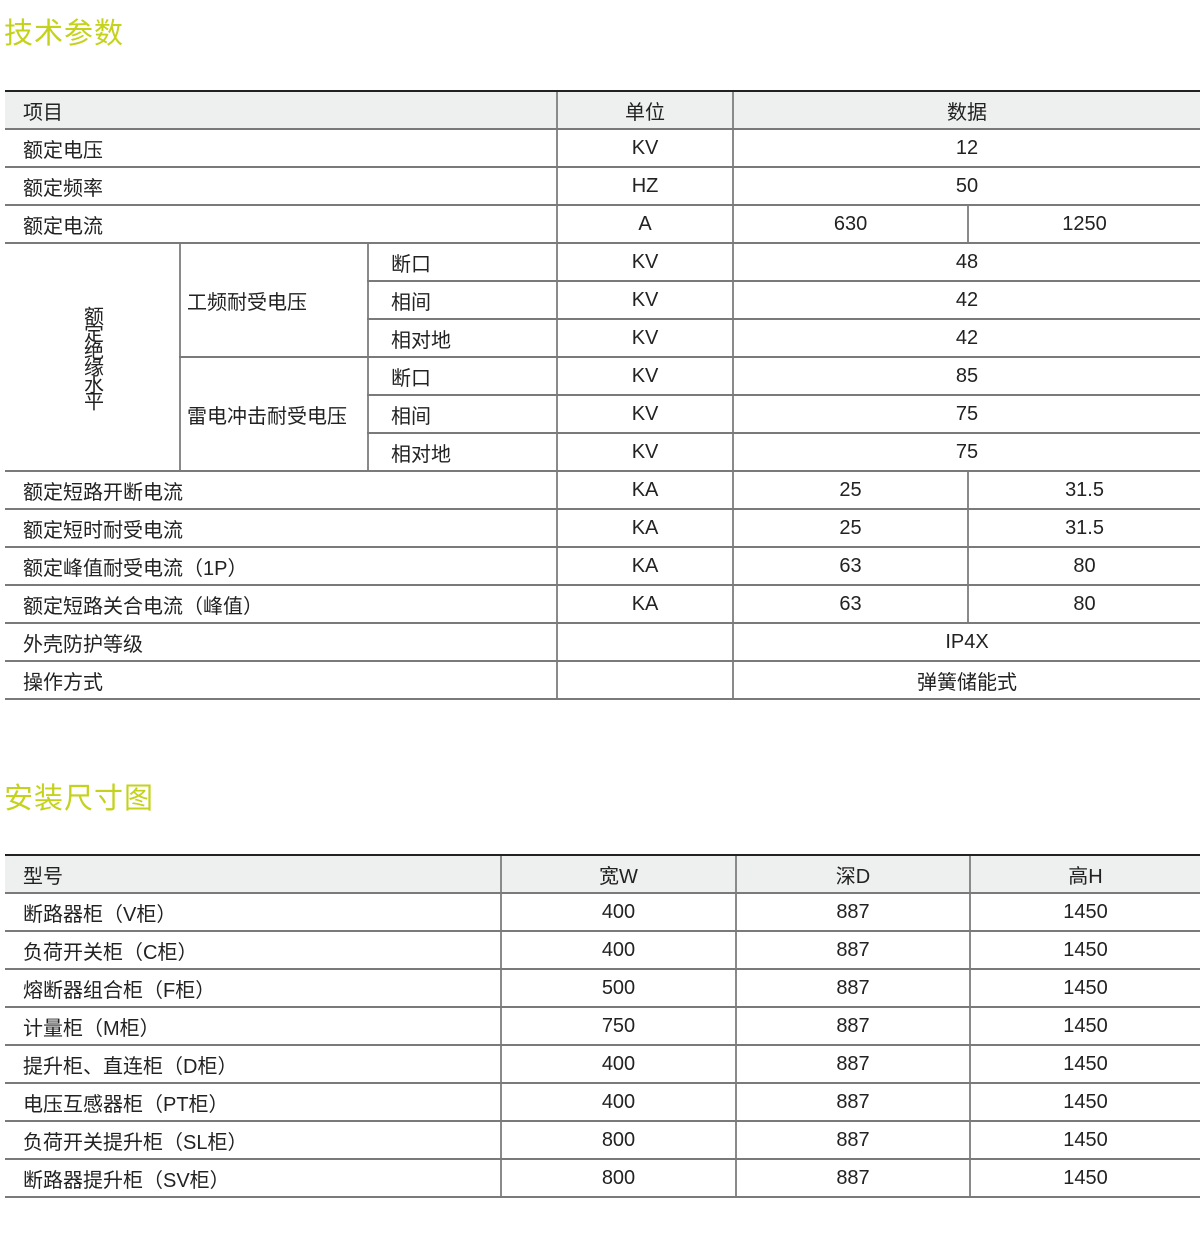 This screenshot has height=1235, width=1200. I want to click on table-row: 相对地 KV 75, so click(602, 452).